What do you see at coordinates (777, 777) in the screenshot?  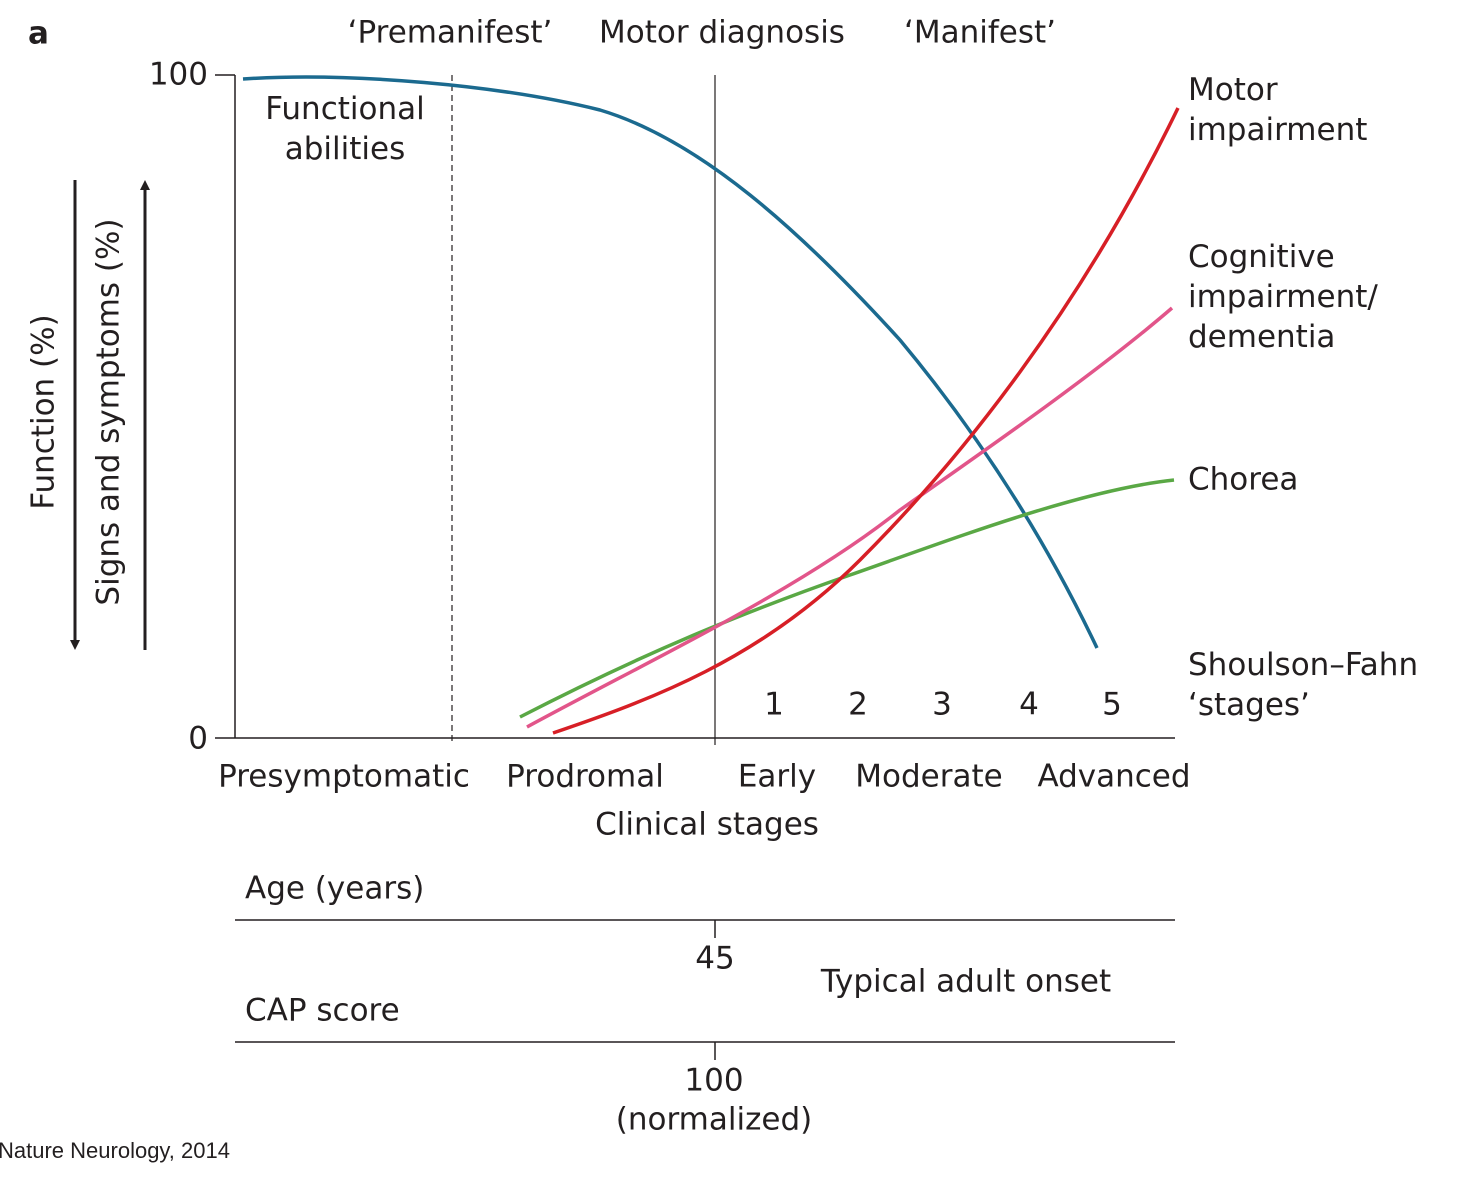 I see `stage-name: Early` at bounding box center [777, 777].